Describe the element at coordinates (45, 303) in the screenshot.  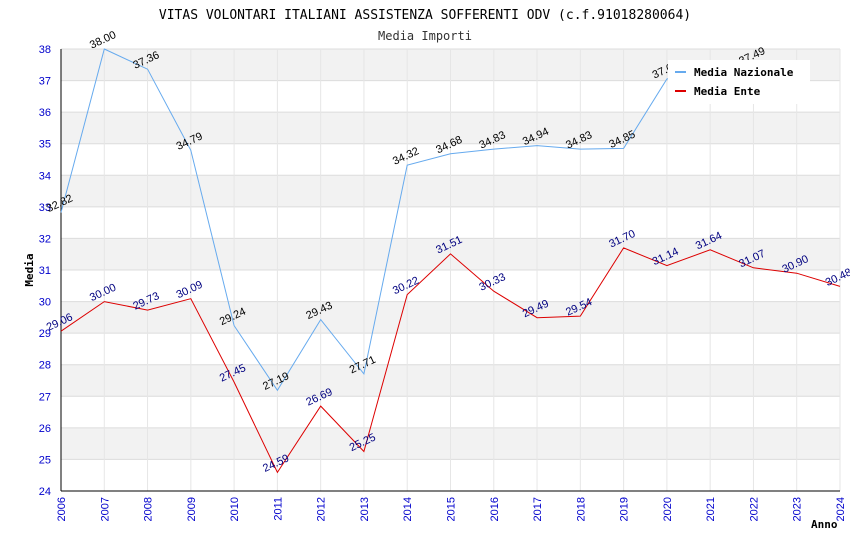
I see `y-tick-label: 30` at that location.